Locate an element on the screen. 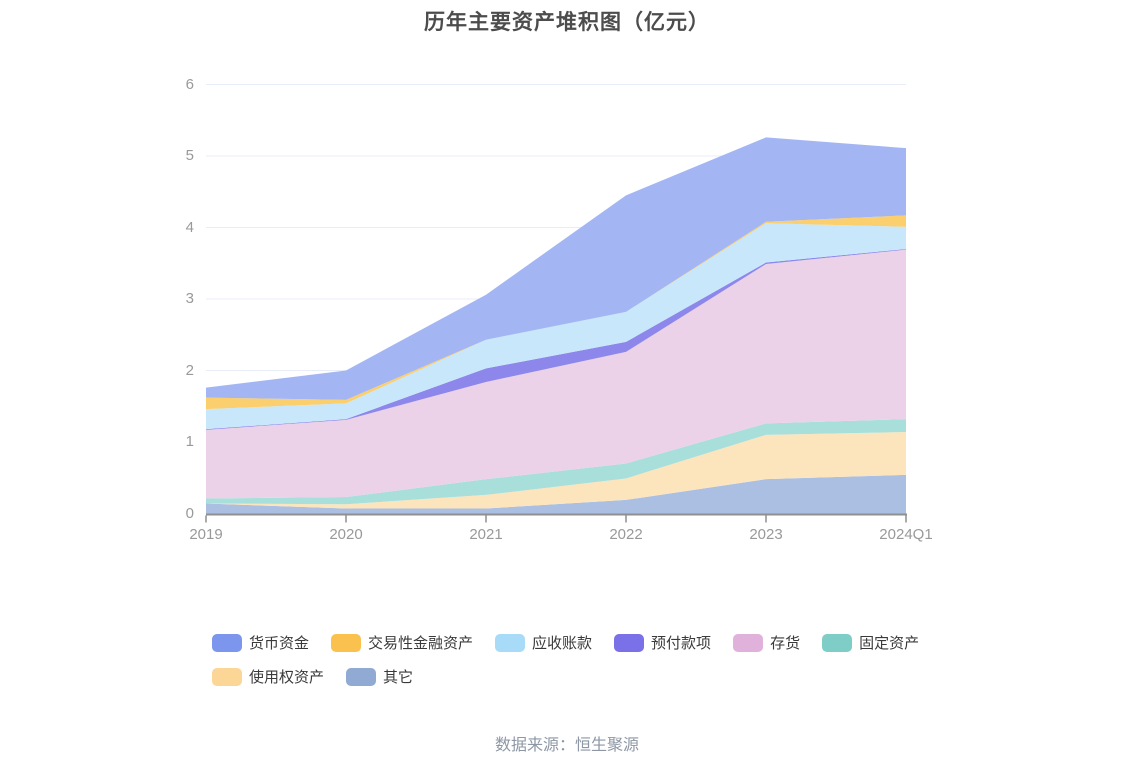 The image size is (1134, 766). y-tick-label-0: 0 is located at coordinates (189, 513).